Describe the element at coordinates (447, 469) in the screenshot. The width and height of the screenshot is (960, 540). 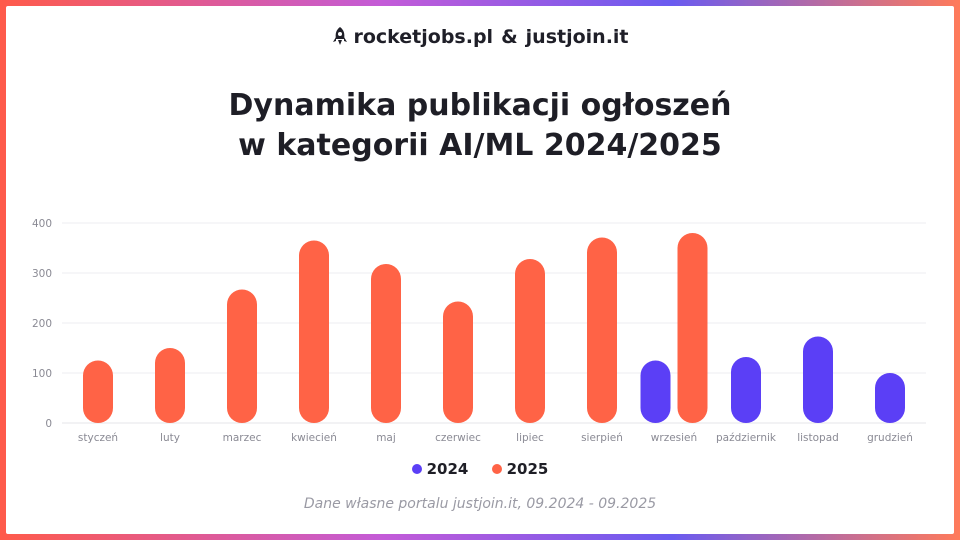
I see `legend-label-2024: 2024` at that location.